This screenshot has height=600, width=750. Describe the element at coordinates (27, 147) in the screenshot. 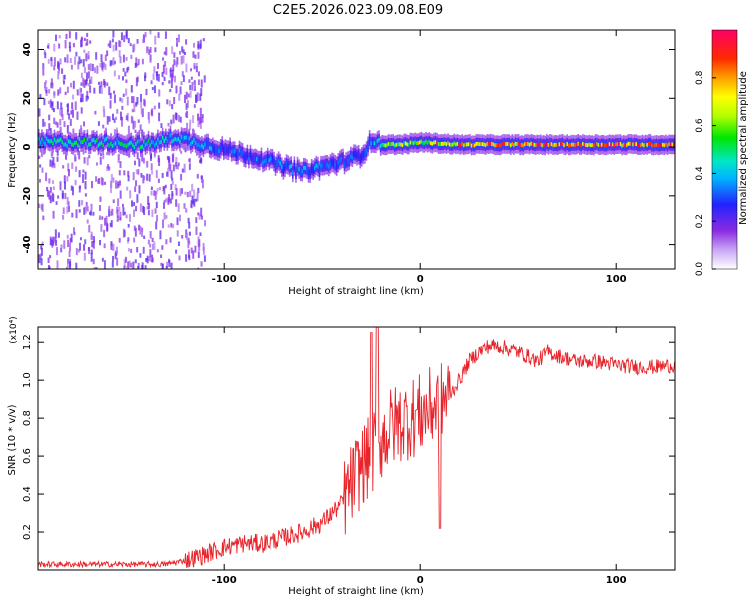

I see `spectrogram-ytick-label: 0` at that location.